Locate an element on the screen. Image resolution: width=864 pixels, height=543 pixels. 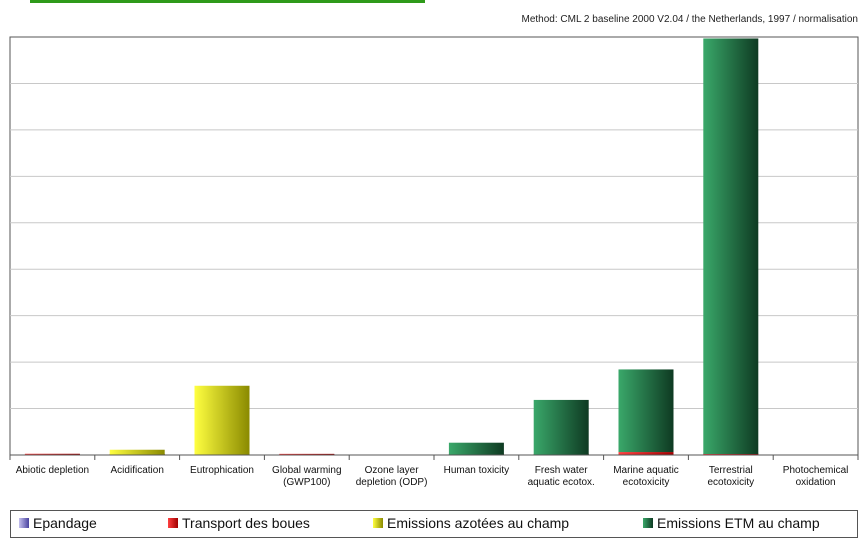
x-tick-label: Ozone layer depletion (ODP) is located at coordinates (392, 476).